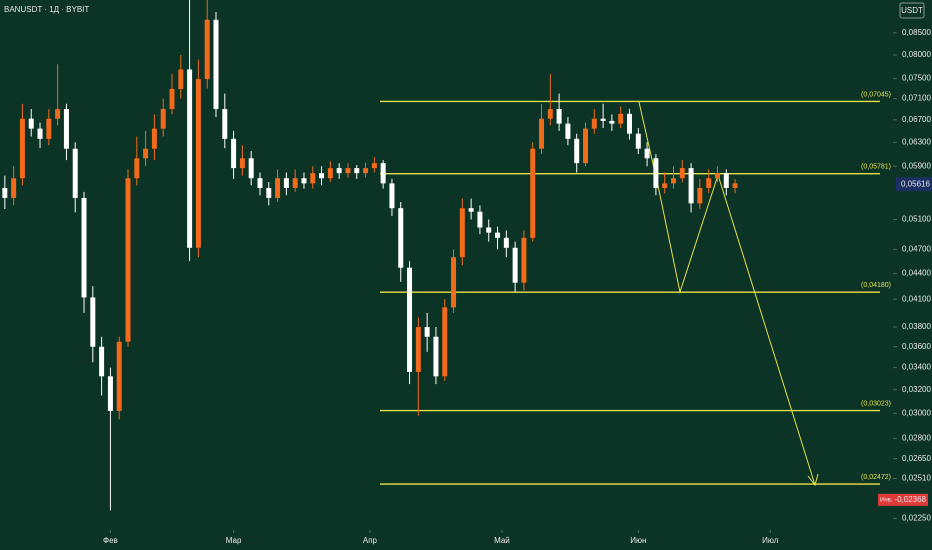 This screenshot has height=550, width=932. Describe the element at coordinates (916, 165) in the screenshot. I see `y-tick-label: 0,05900` at that location.